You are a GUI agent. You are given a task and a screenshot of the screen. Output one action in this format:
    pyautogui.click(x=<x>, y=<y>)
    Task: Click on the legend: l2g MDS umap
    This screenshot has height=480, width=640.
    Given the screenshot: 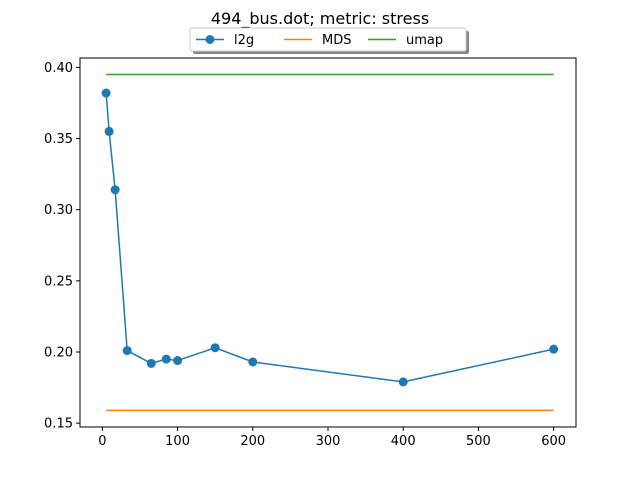 What is the action you would take?
    pyautogui.click(x=329, y=40)
    